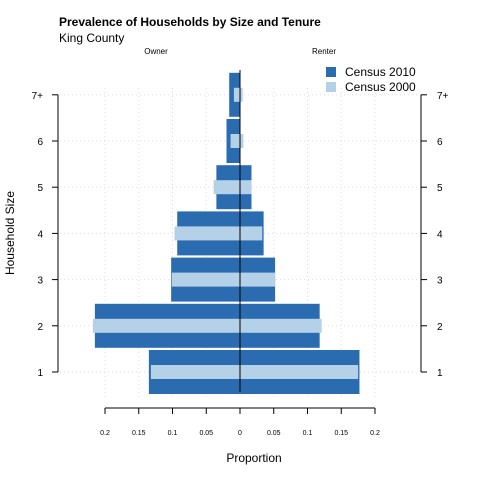 The image size is (480, 480). What do you see at coordinates (40, 373) in the screenshot?
I see `y-tick-label-left-0: 1` at bounding box center [40, 373].